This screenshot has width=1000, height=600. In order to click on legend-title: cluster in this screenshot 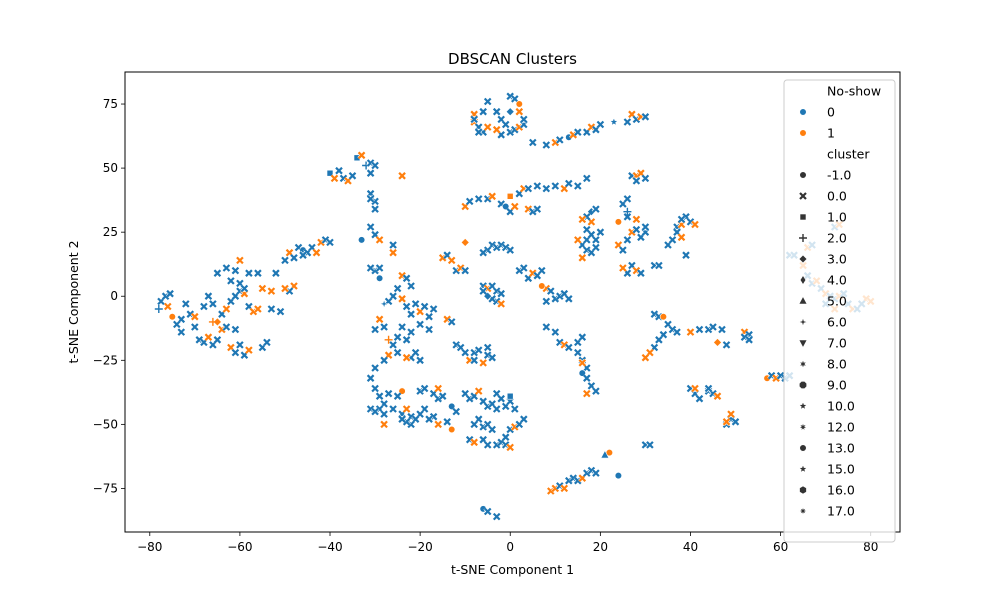, I will do `click(848, 154)`.